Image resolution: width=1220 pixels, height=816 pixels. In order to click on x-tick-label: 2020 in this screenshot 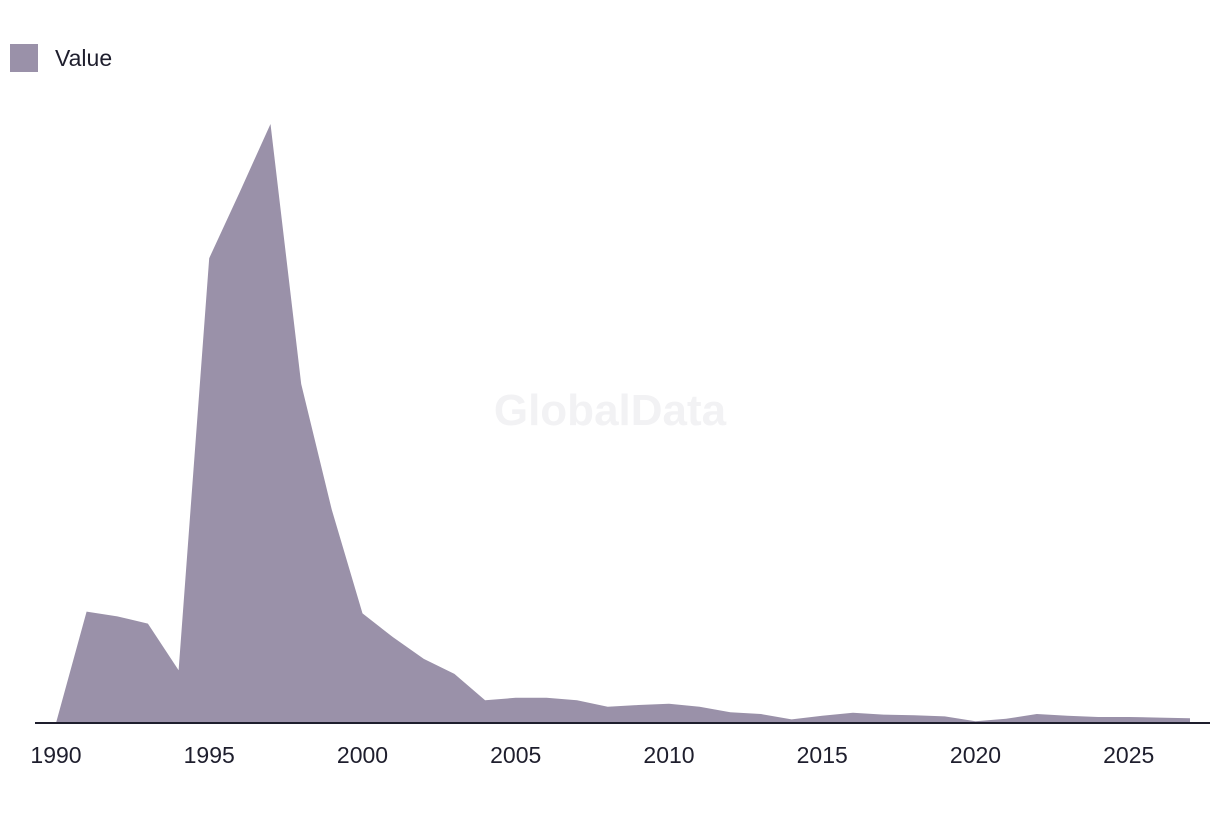, I will do `click(975, 755)`.